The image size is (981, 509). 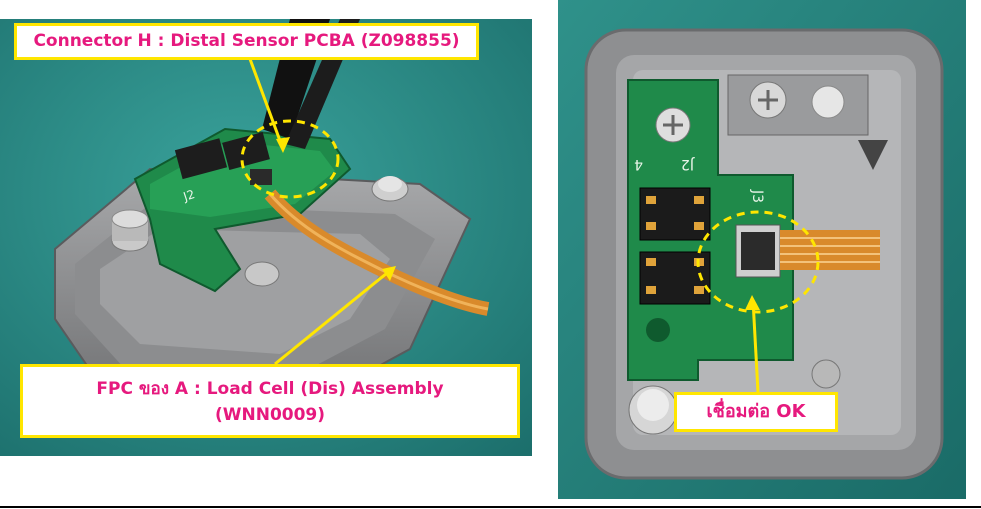 What do you see at coordinates (266, 104) in the screenshot?
I see `arrow-connector` at bounding box center [266, 104].